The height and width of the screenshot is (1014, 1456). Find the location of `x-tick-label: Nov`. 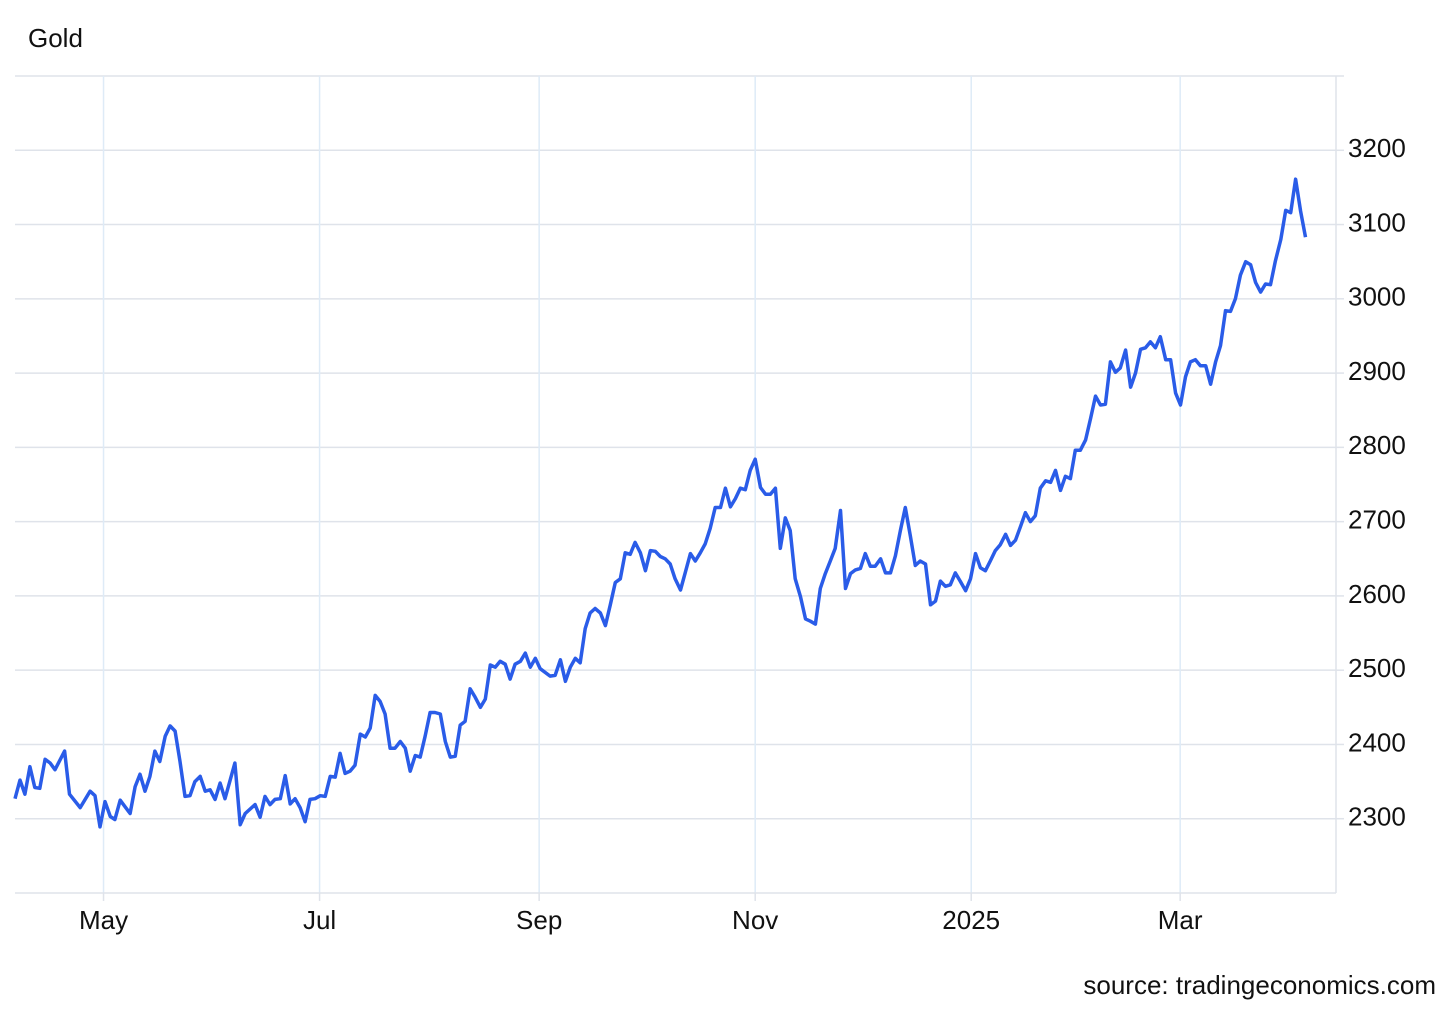

x-tick-label: Nov is located at coordinates (755, 920).